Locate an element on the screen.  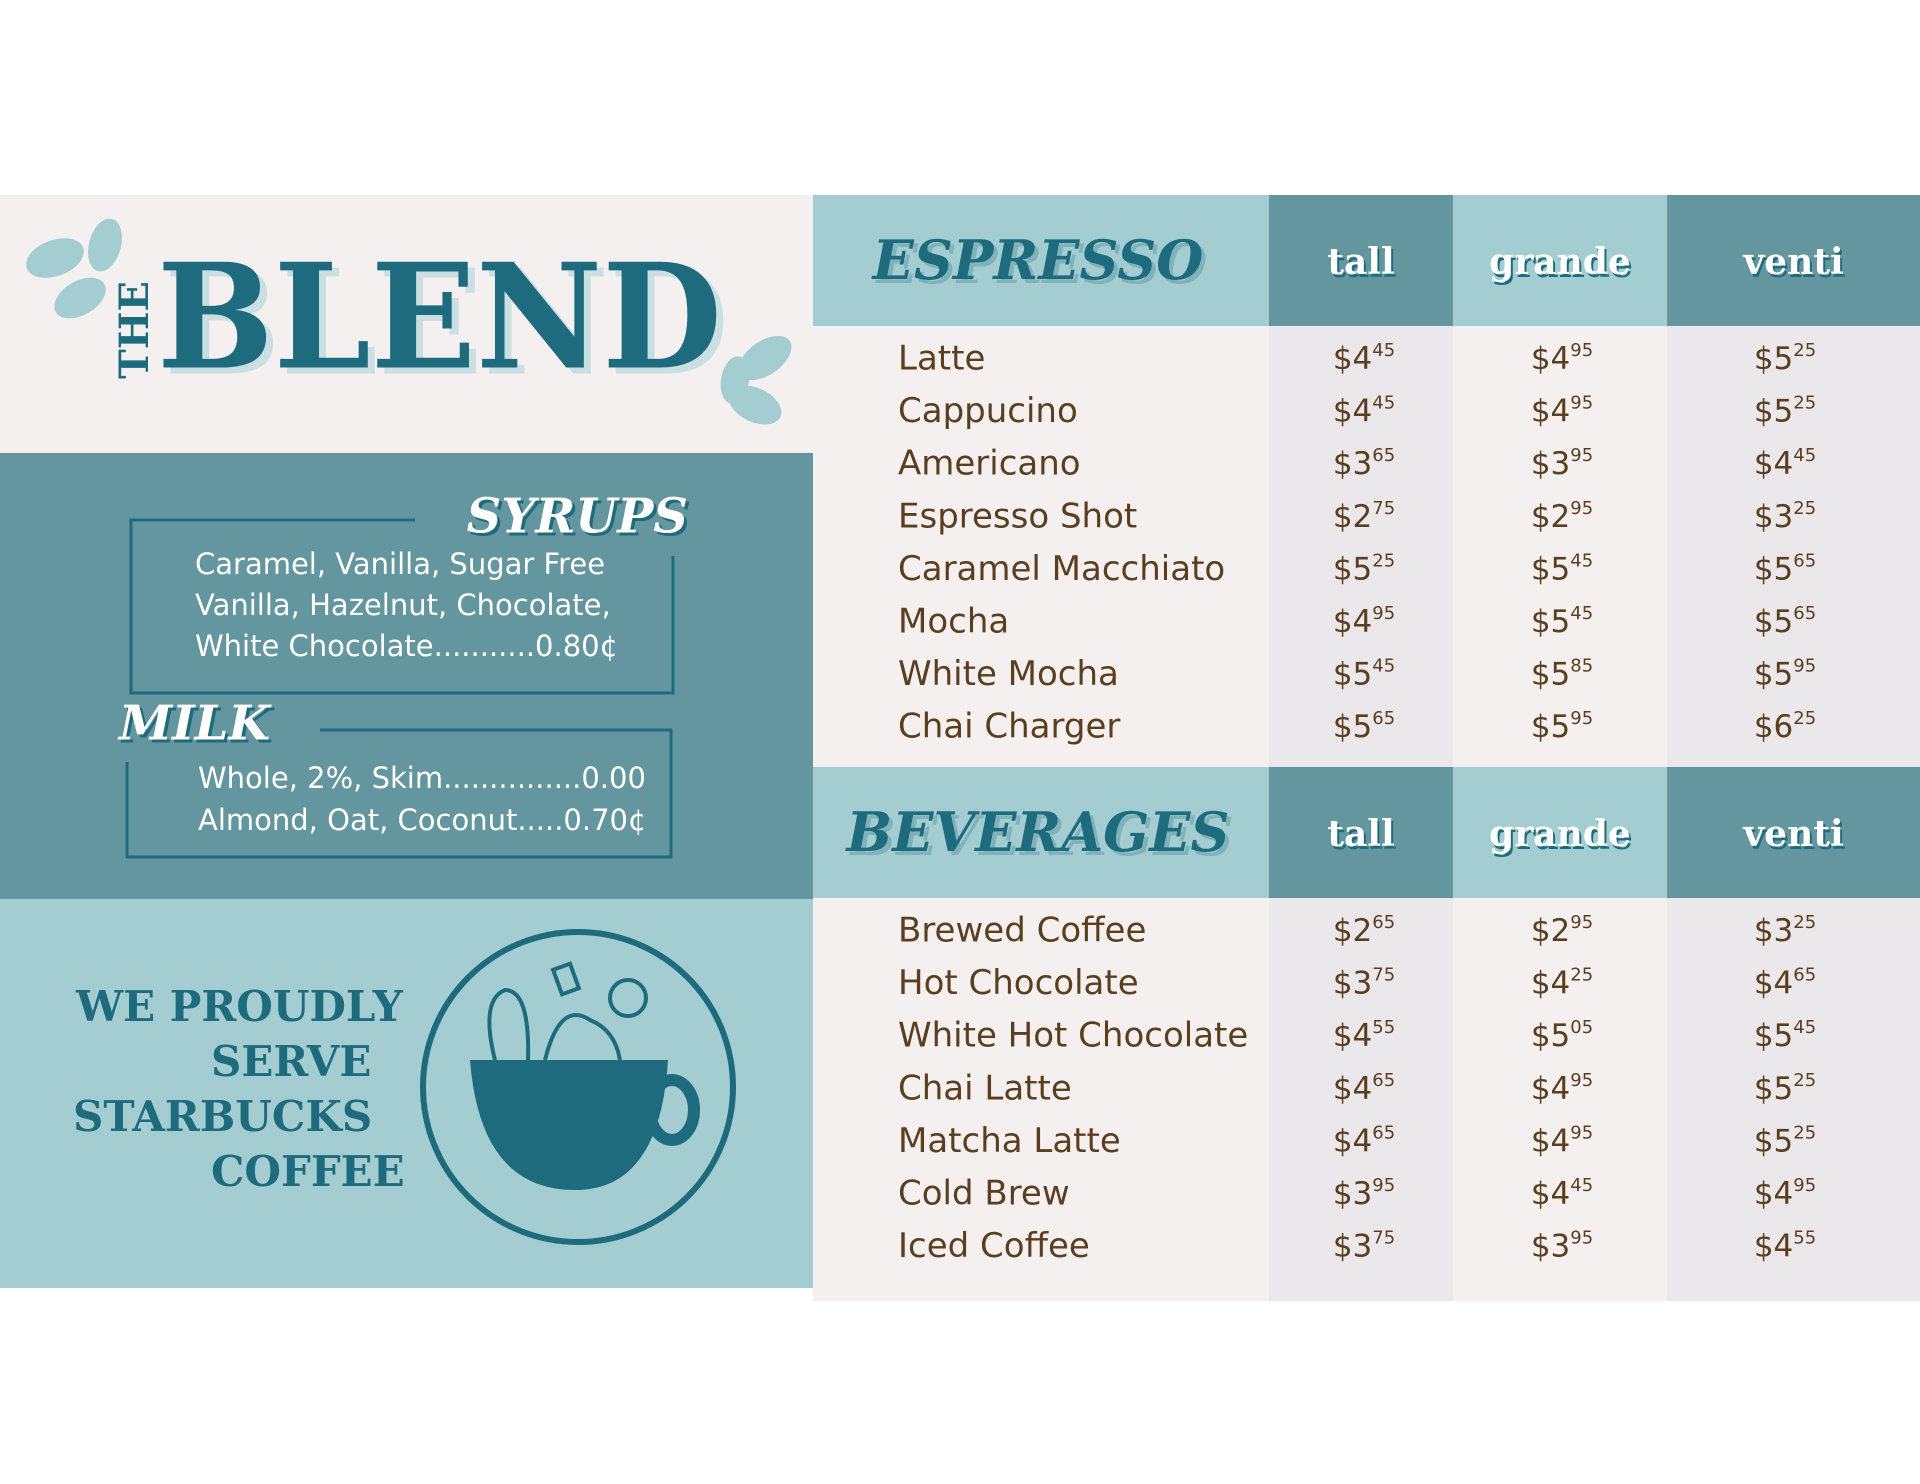
size-label: grande is located at coordinates (1560, 834).